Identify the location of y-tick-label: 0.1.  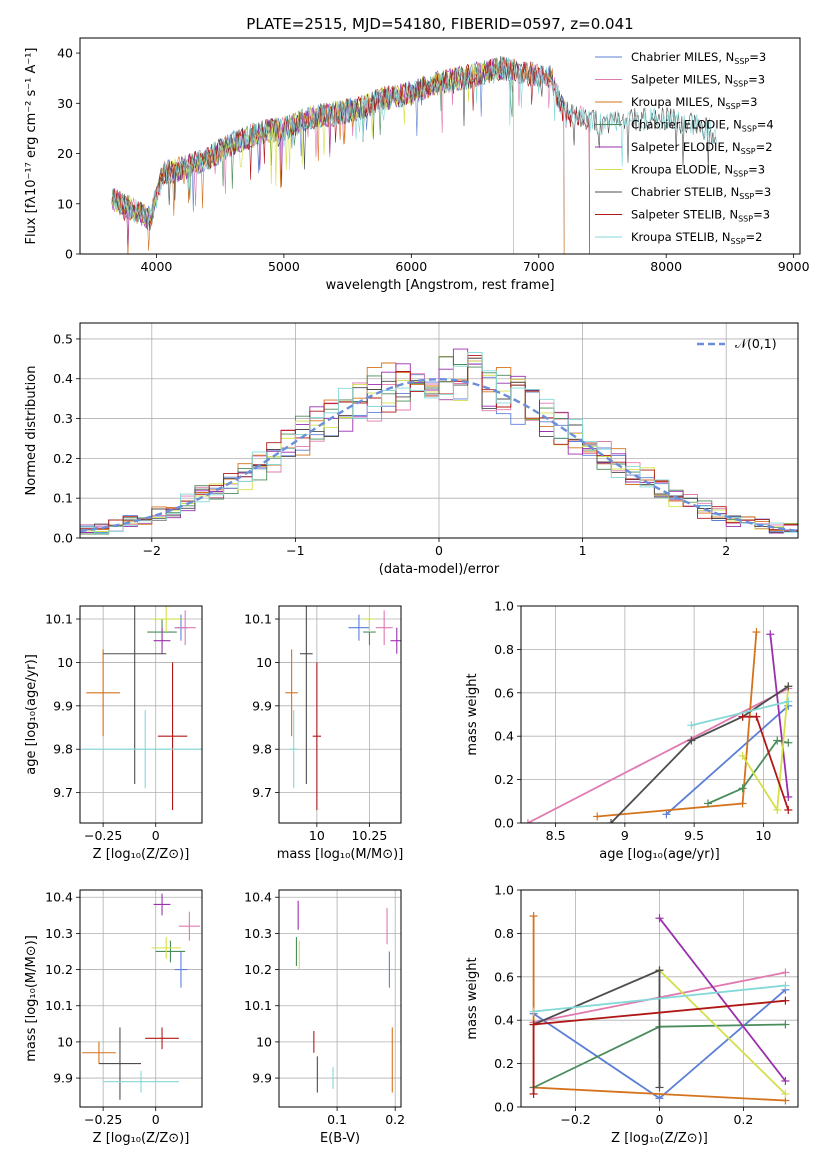
(63, 498).